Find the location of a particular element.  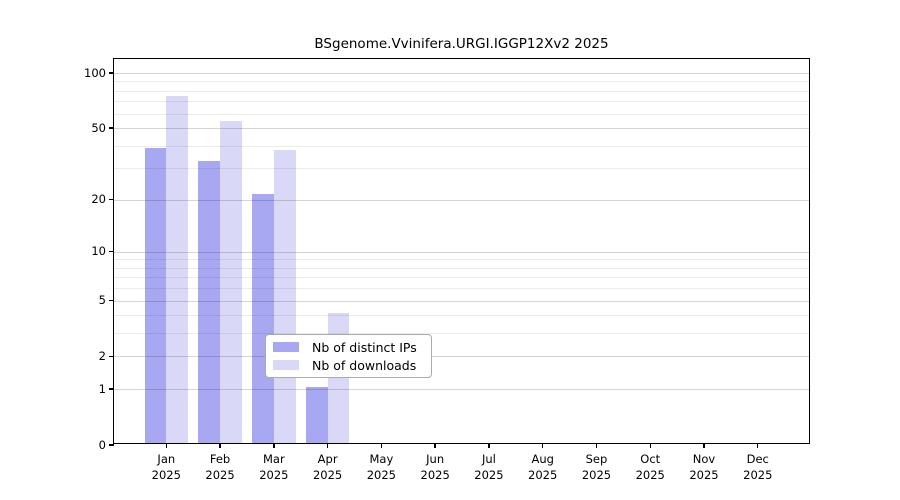

x-tick-label-may-2025: May 2025 is located at coordinates (381, 467).